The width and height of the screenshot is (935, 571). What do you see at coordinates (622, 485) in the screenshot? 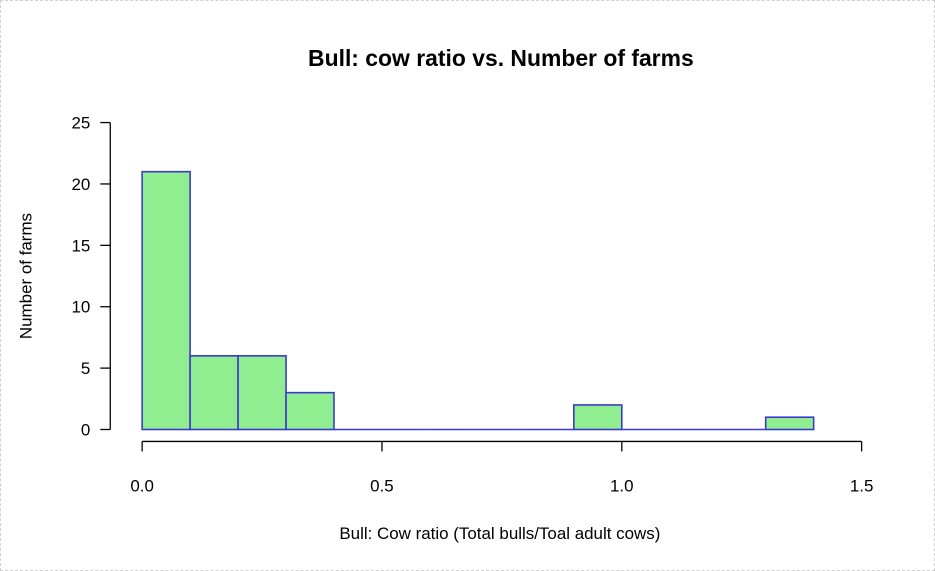
I see `x-tick-label: 1.0` at bounding box center [622, 485].